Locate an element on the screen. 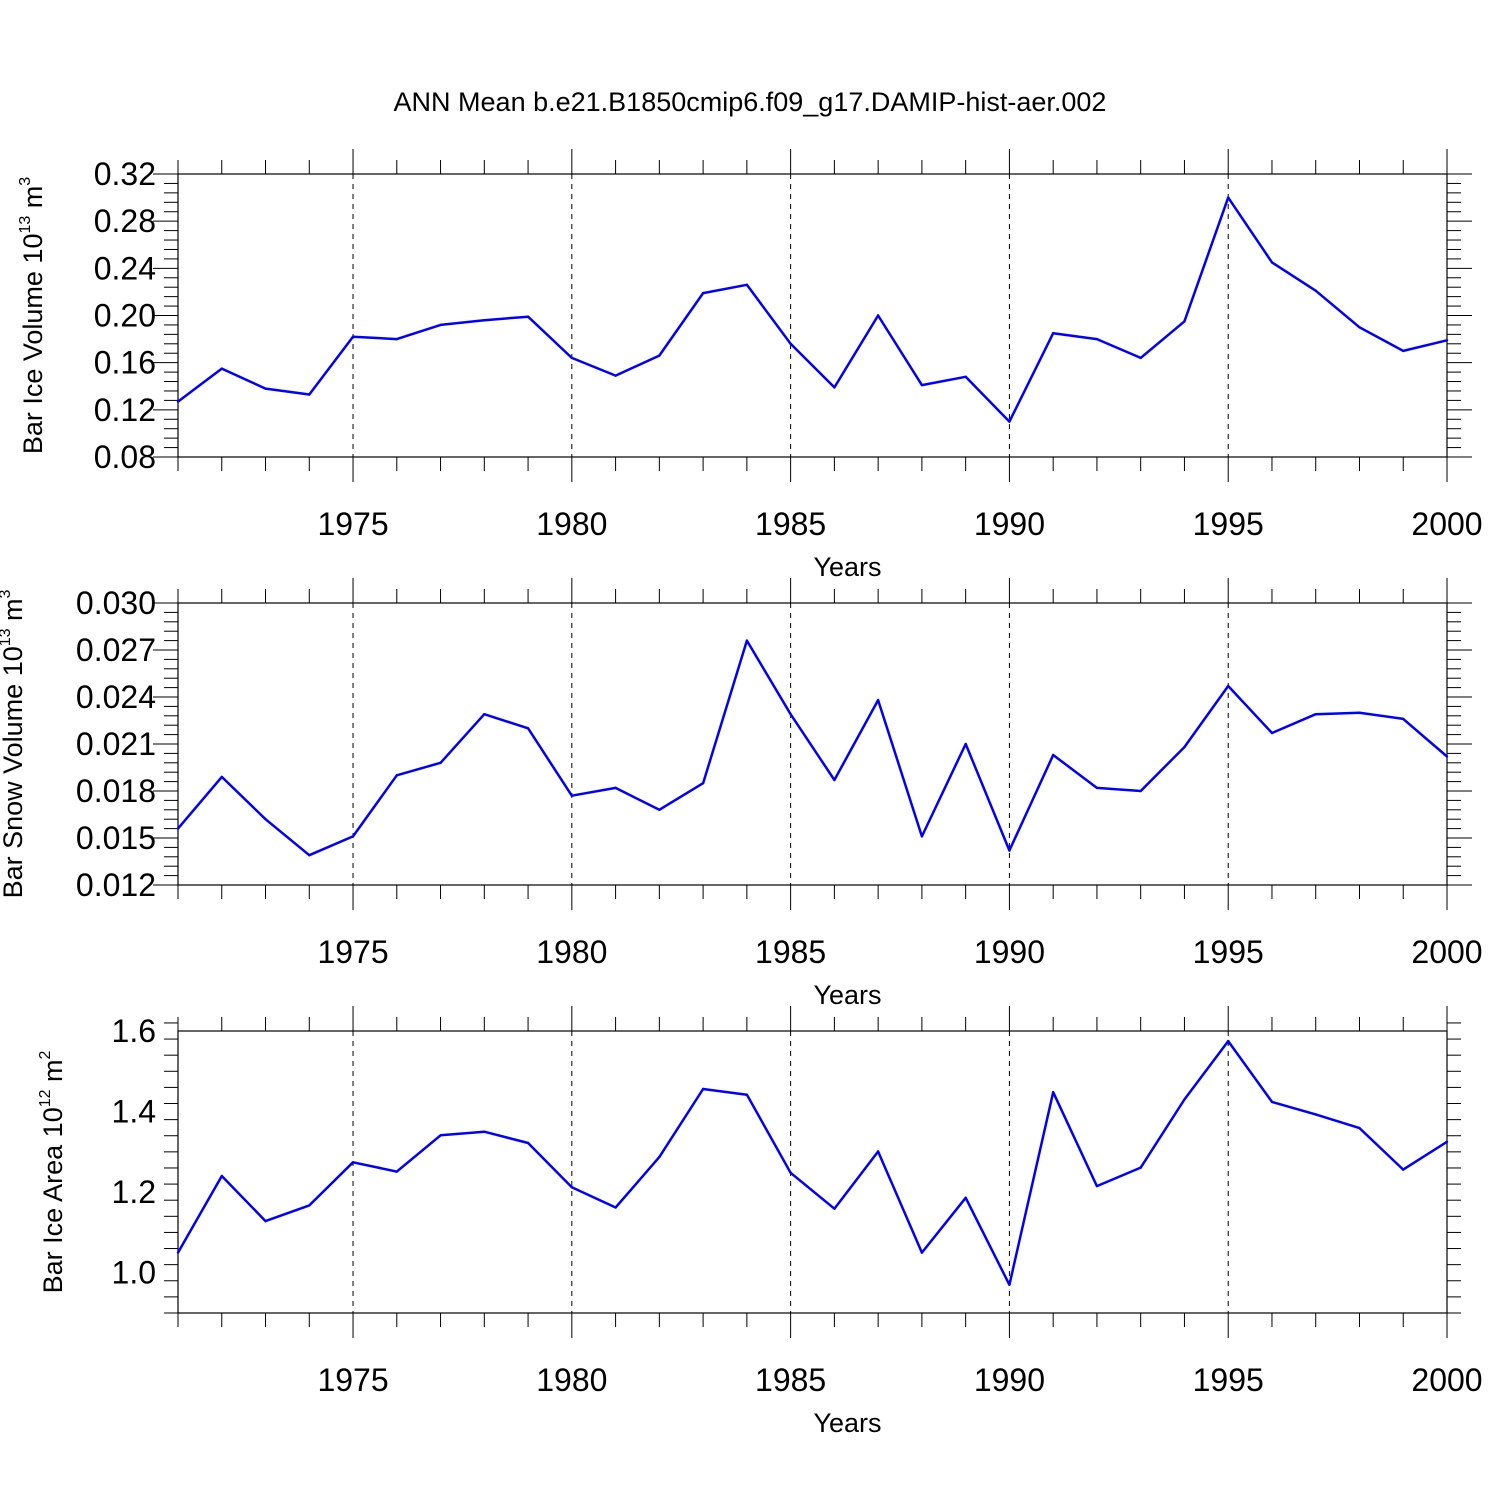 The height and width of the screenshot is (1500, 1500). y-tick-label: 1.6 is located at coordinates (134, 1031).